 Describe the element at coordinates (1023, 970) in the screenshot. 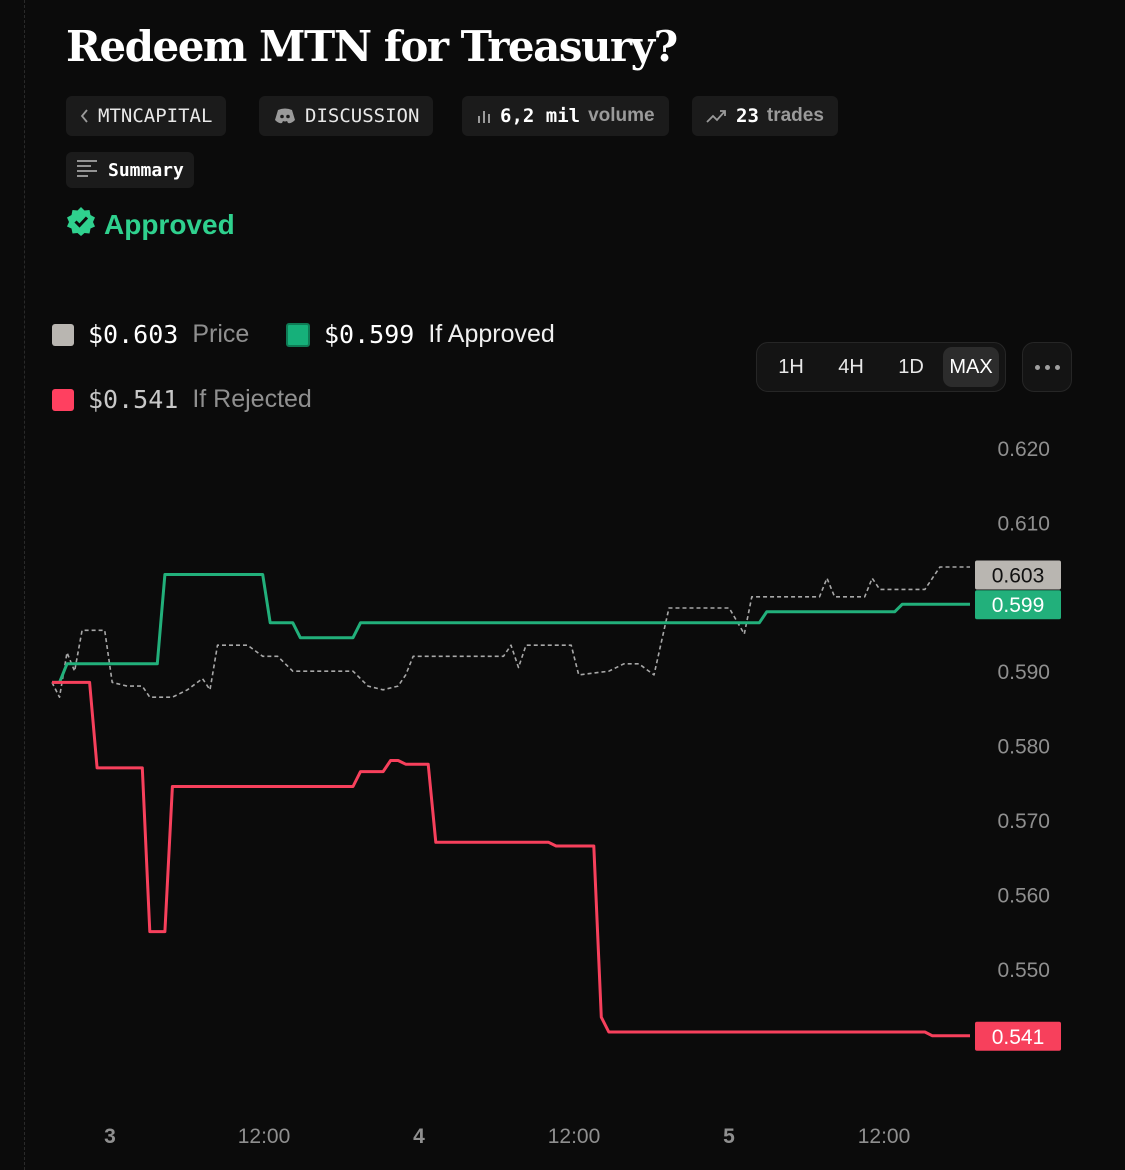

I see `y-tick-label: 0.550` at that location.